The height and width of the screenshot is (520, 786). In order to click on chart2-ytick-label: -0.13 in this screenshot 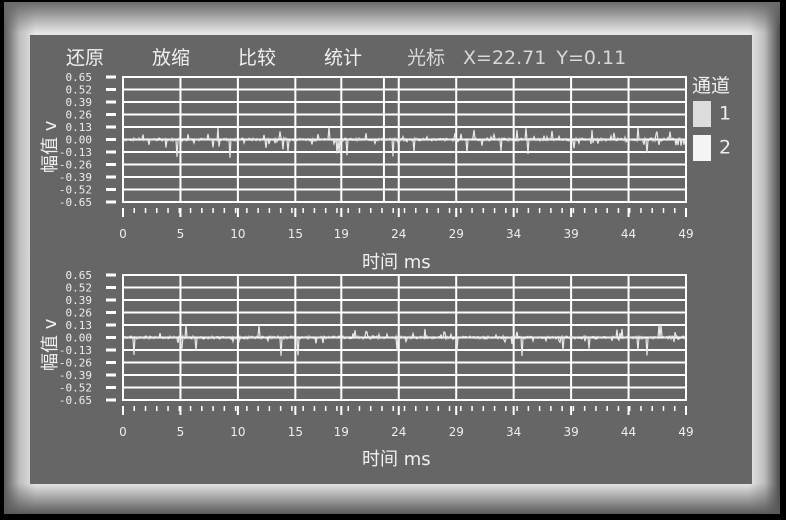, I will do `click(75, 350)`.